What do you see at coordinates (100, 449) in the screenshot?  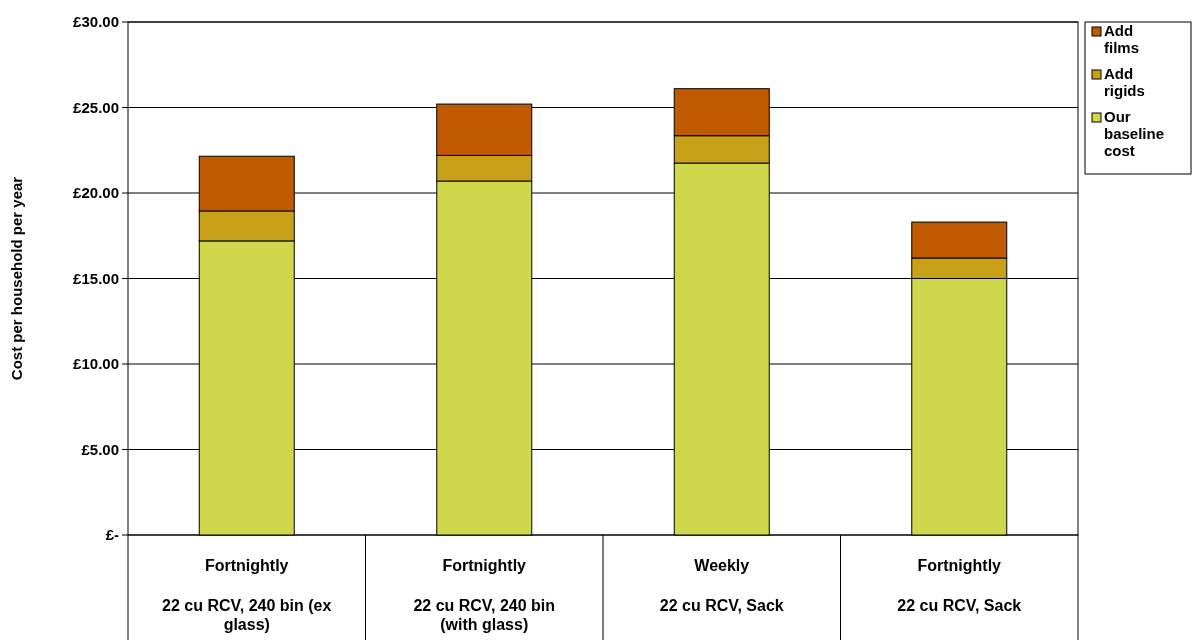 I see `y-tick-label: £5.00` at bounding box center [100, 449].